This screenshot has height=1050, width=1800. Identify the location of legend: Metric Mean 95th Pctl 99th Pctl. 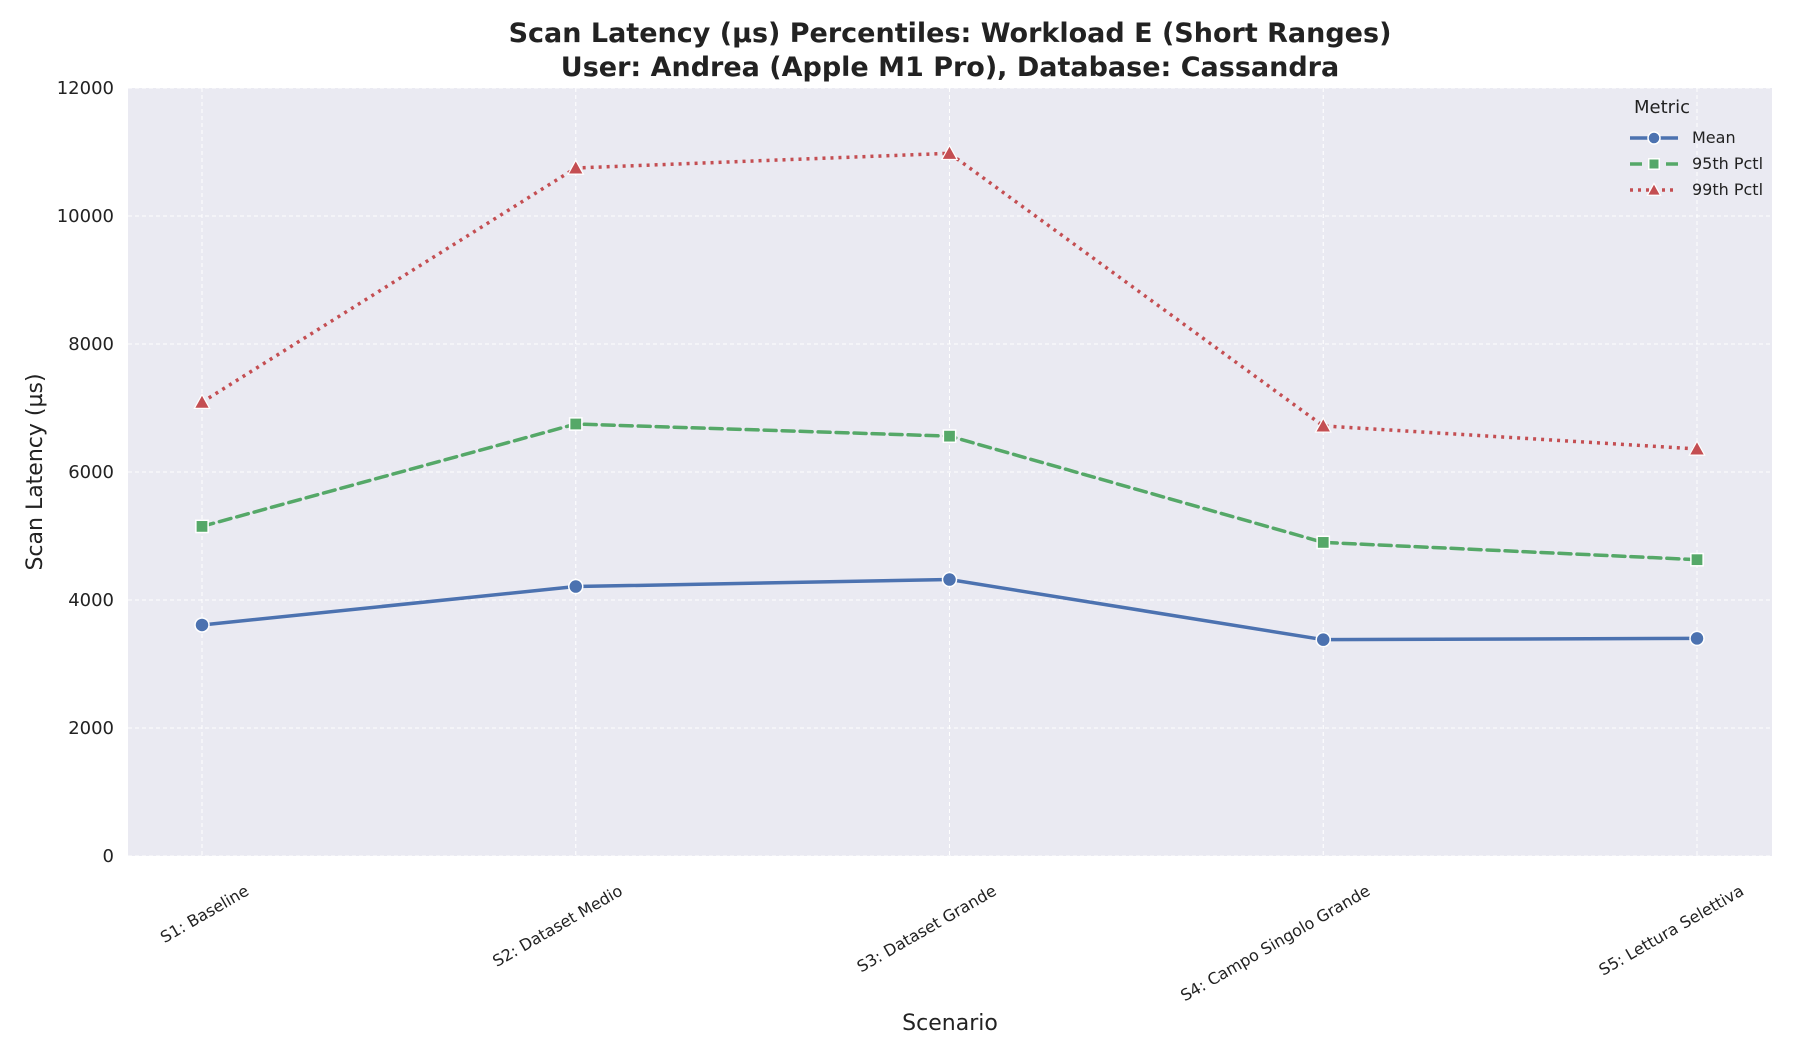
(1696, 148).